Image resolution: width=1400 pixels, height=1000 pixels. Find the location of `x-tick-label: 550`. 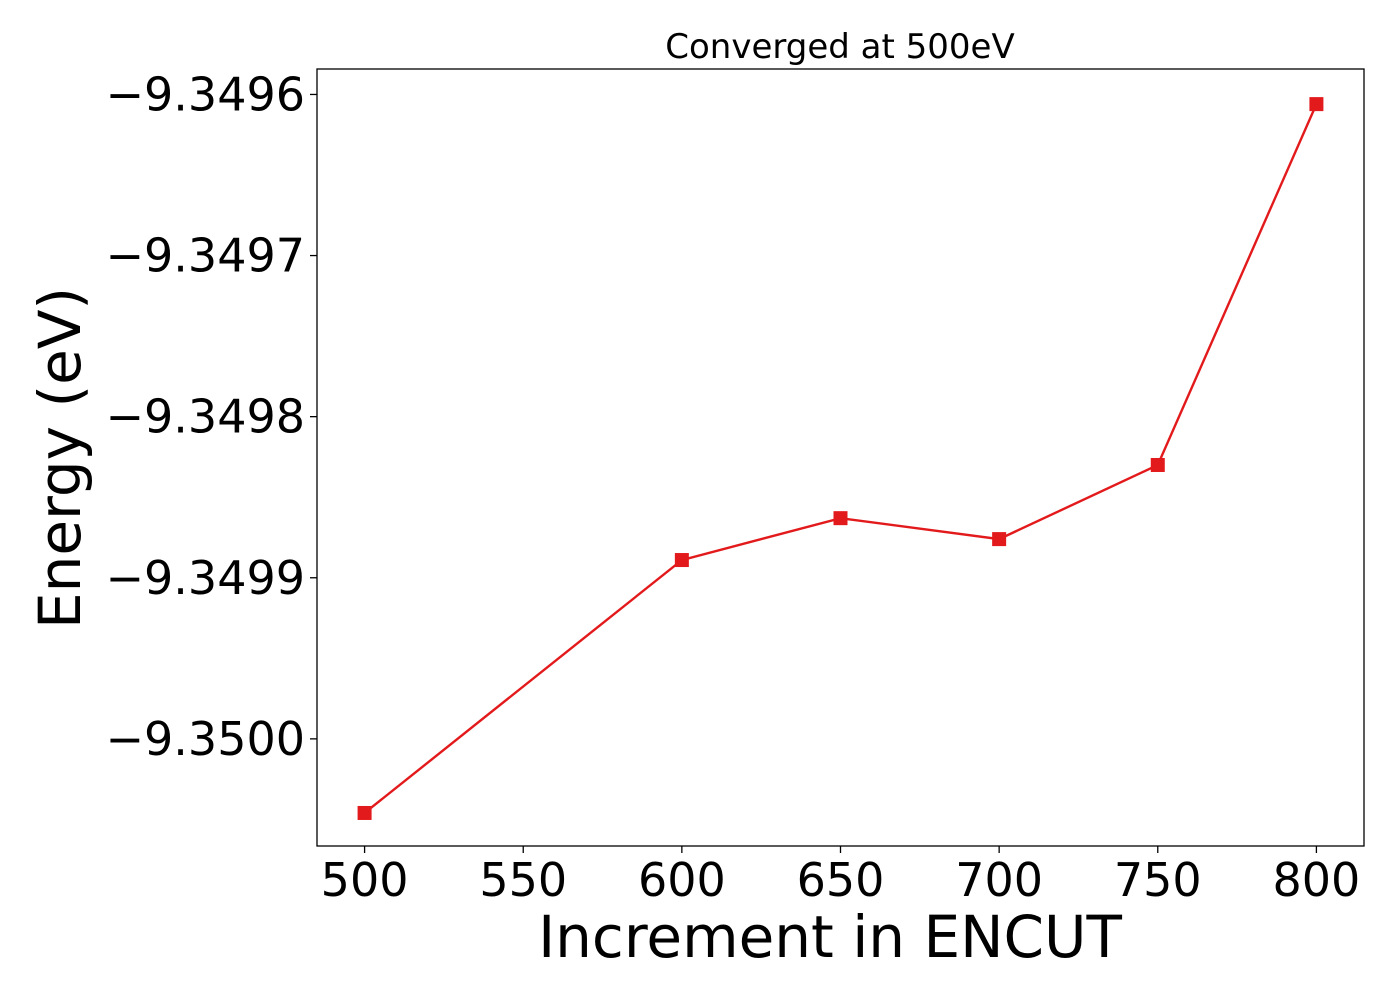

x-tick-label: 550 is located at coordinates (523, 880).